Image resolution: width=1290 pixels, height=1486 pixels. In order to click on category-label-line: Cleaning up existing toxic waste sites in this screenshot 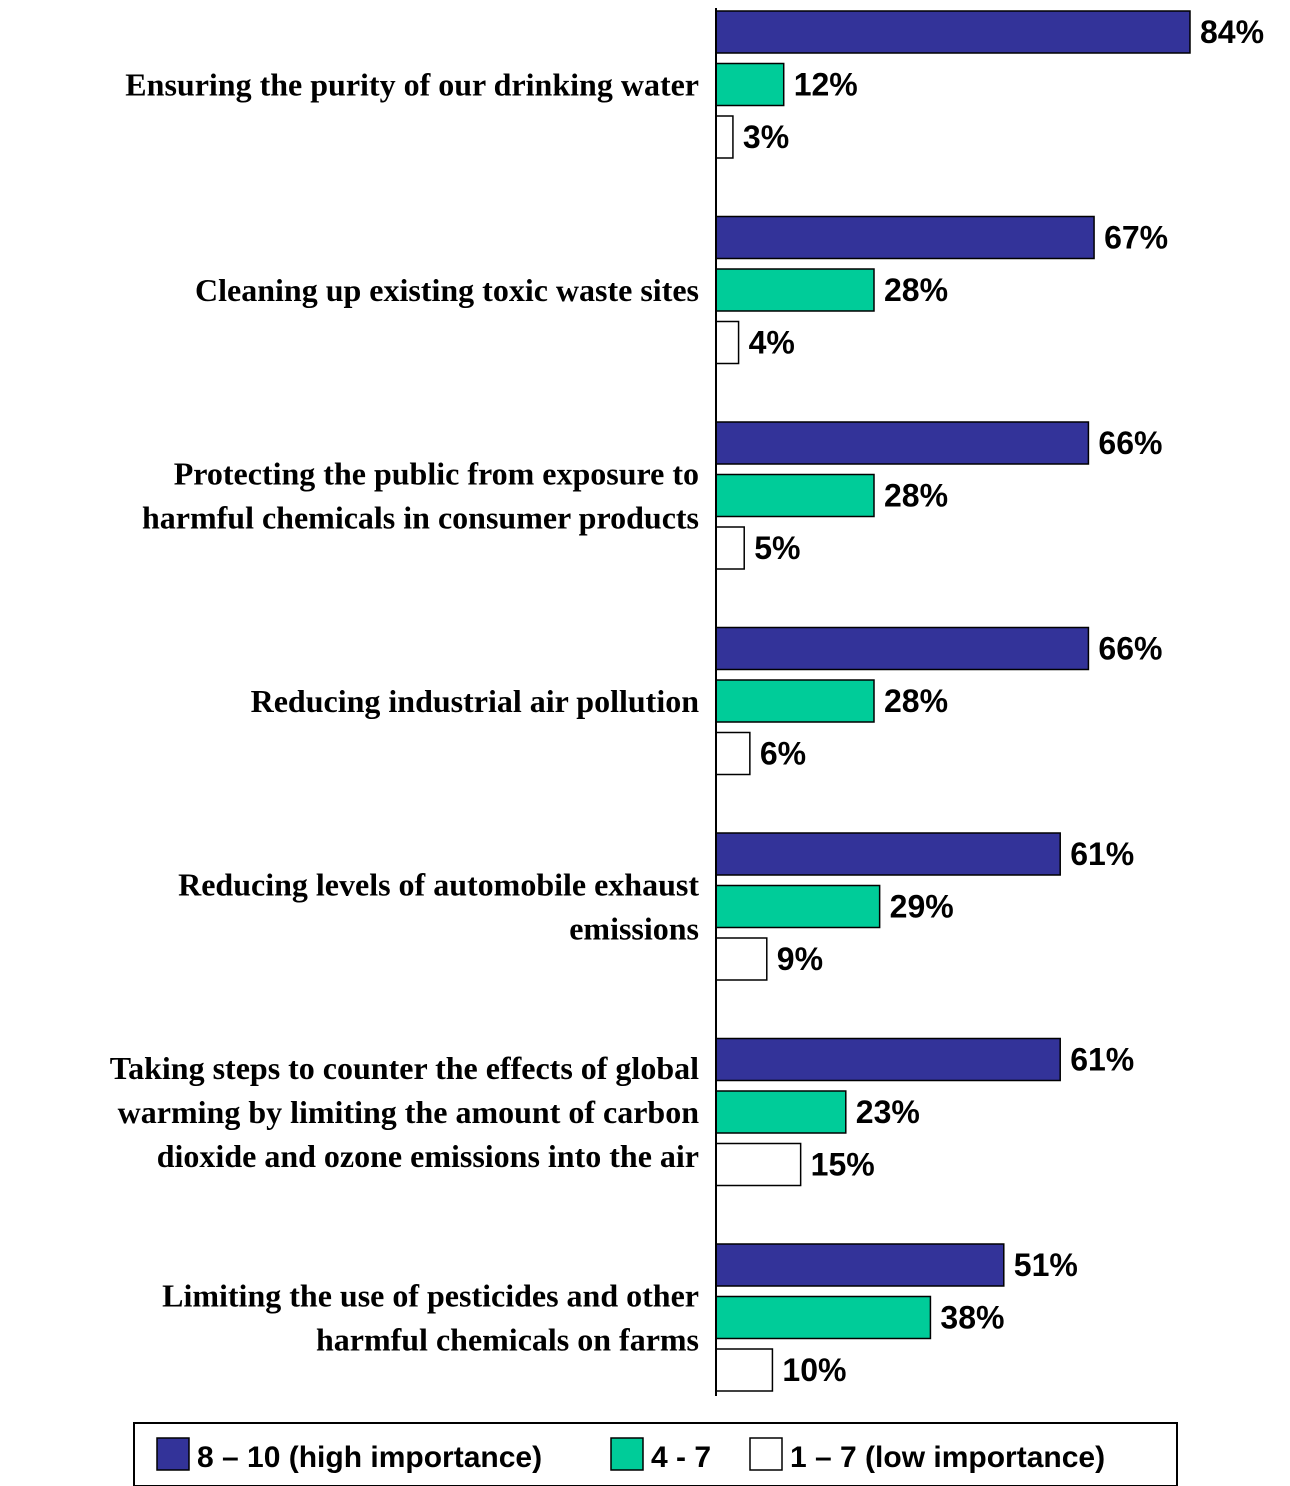, I will do `click(447, 290)`.